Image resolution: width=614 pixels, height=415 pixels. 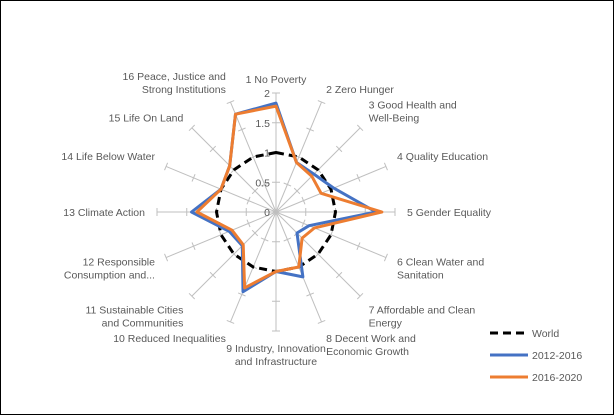 I want to click on category-label-6: Sanitation, so click(x=420, y=276).